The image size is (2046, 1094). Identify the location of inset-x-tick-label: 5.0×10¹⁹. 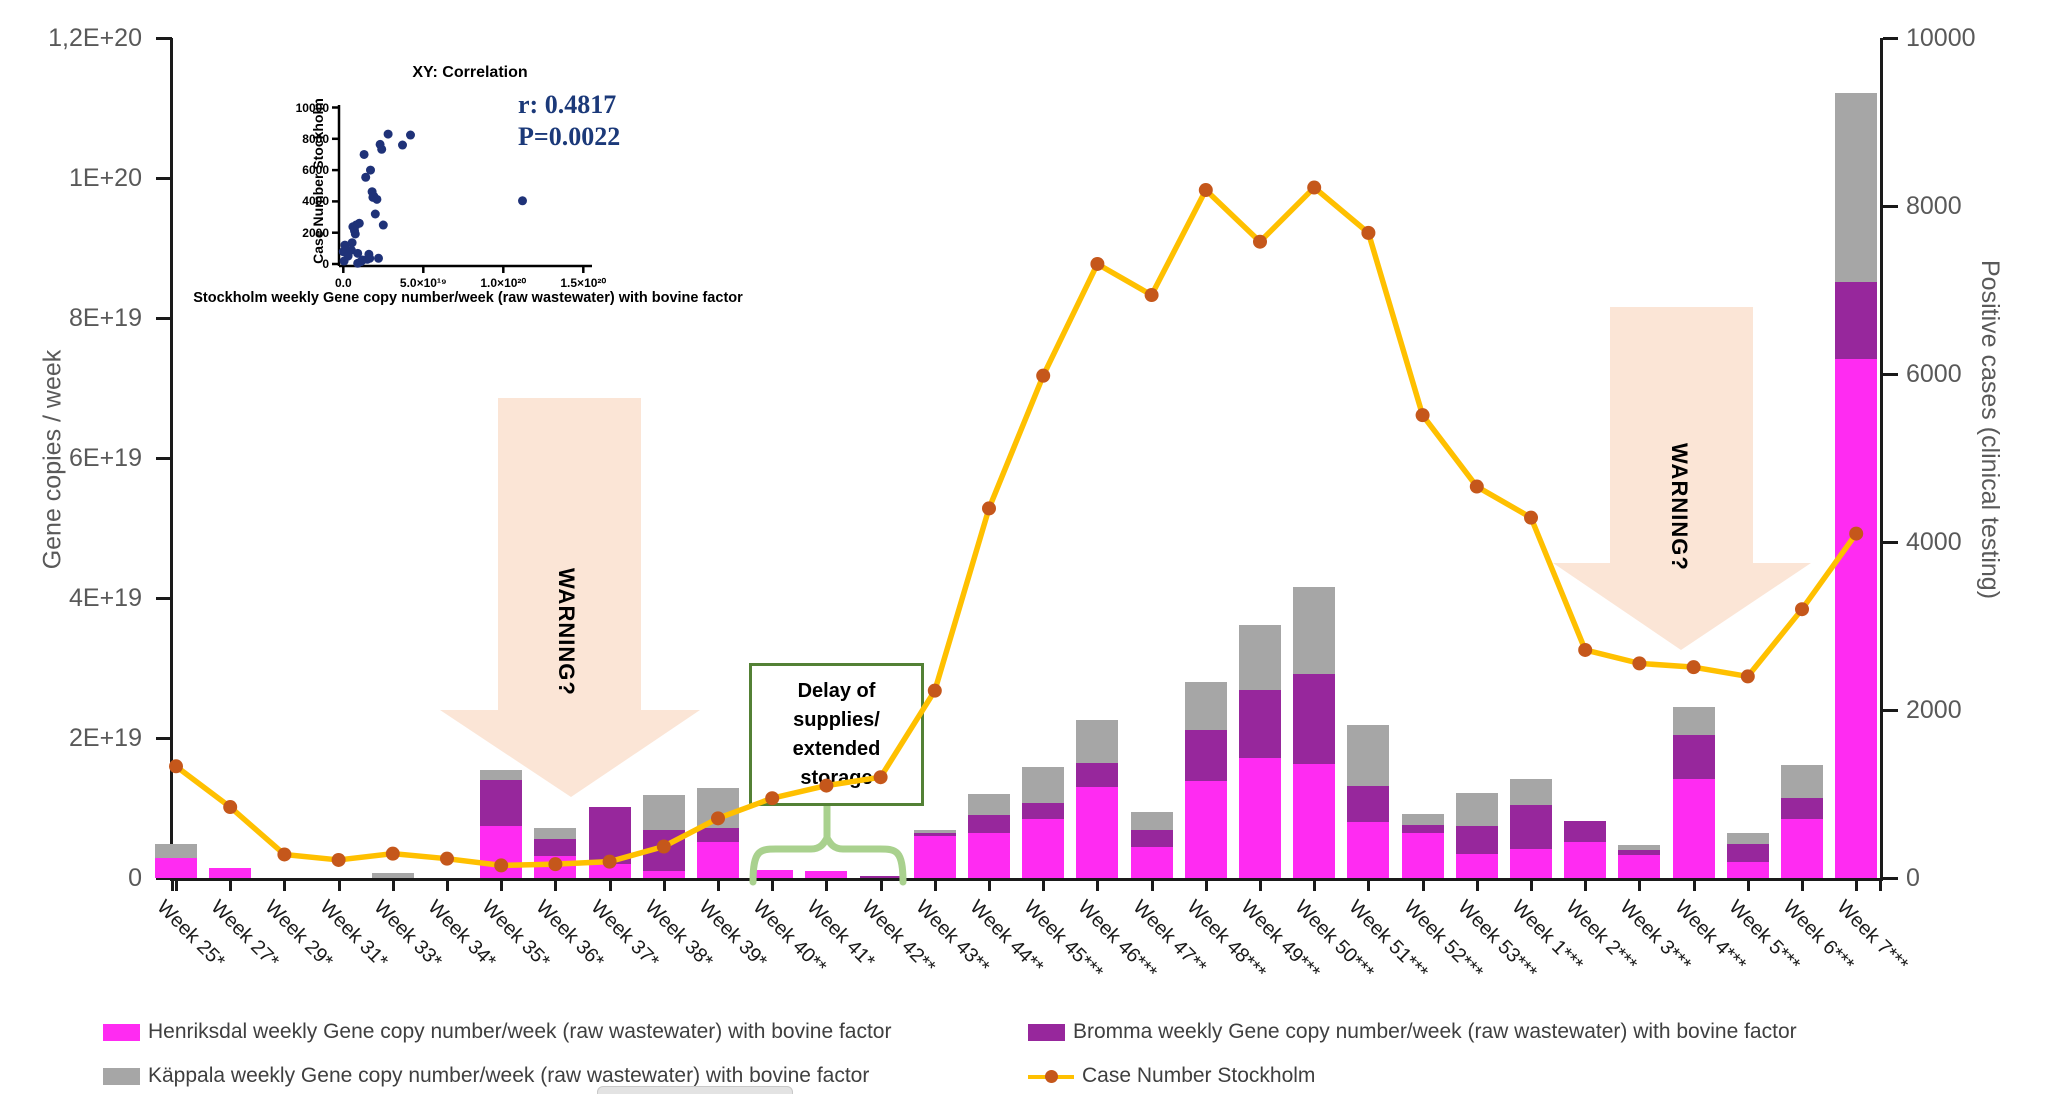
(423, 283).